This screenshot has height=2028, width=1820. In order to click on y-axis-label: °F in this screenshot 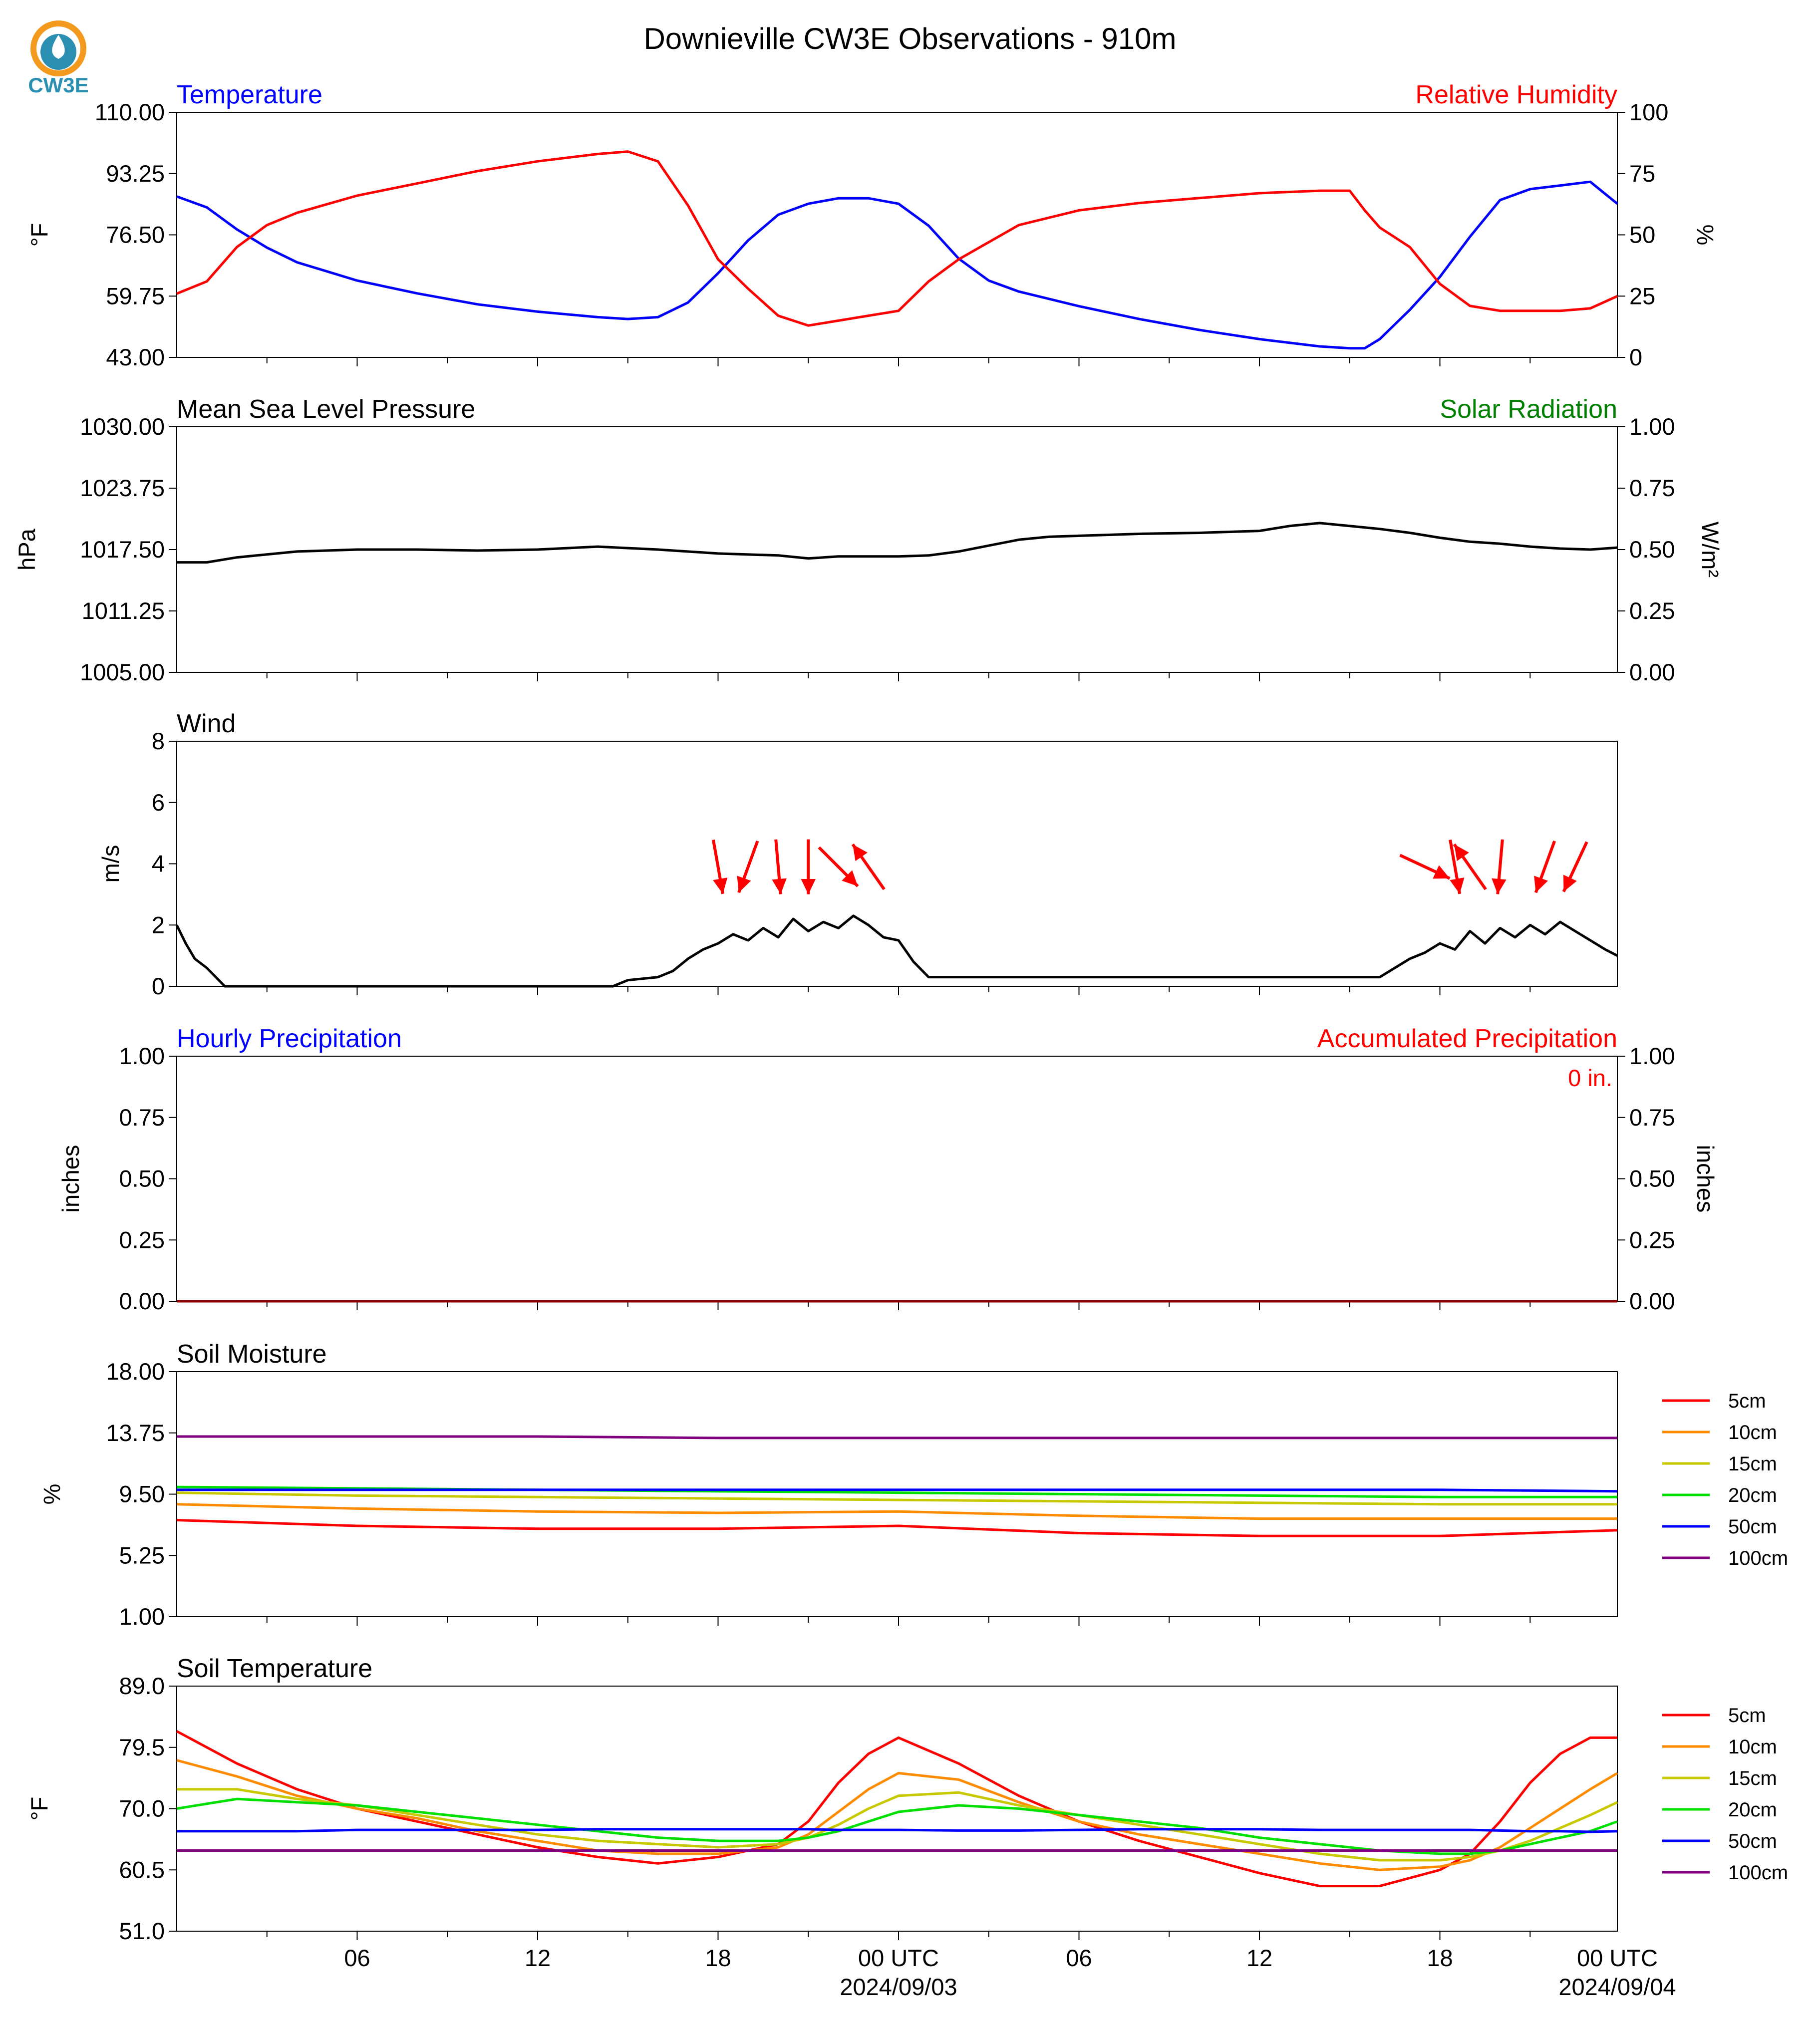, I will do `click(39, 1809)`.